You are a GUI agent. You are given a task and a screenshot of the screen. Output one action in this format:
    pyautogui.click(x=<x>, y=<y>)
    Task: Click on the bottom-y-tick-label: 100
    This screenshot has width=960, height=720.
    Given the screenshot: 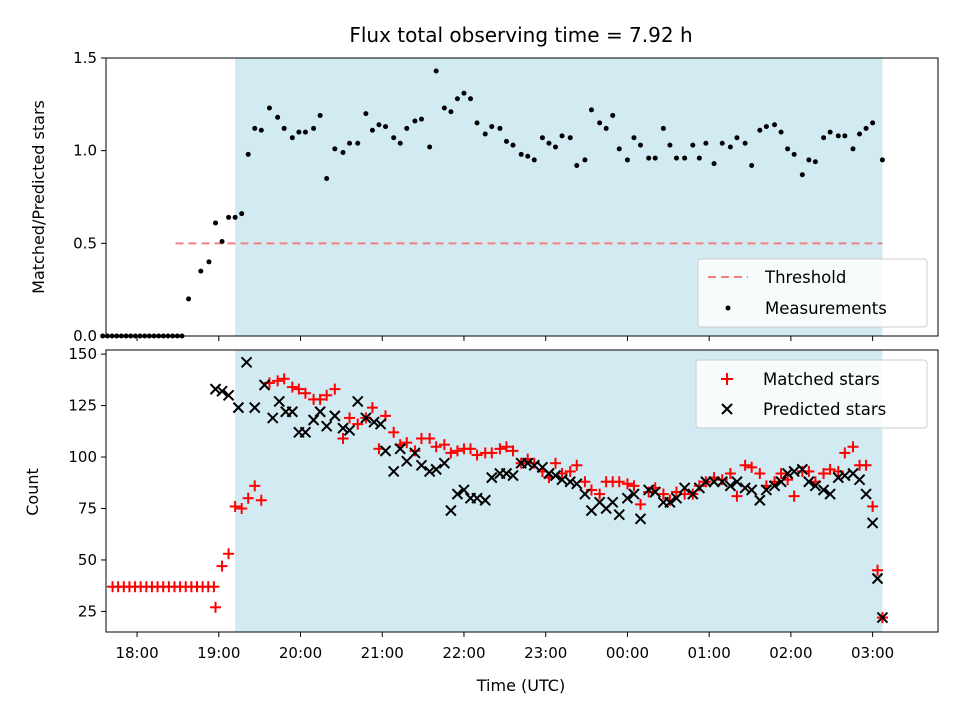 What is the action you would take?
    pyautogui.click(x=82, y=457)
    